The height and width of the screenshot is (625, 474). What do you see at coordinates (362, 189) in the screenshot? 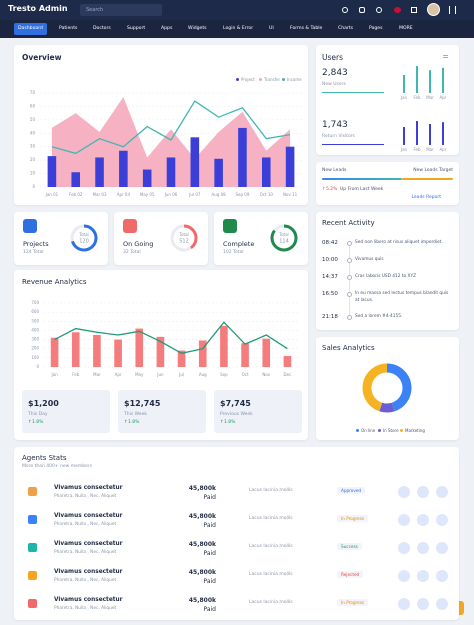
I see `note: Up From Last Week` at bounding box center [362, 189].